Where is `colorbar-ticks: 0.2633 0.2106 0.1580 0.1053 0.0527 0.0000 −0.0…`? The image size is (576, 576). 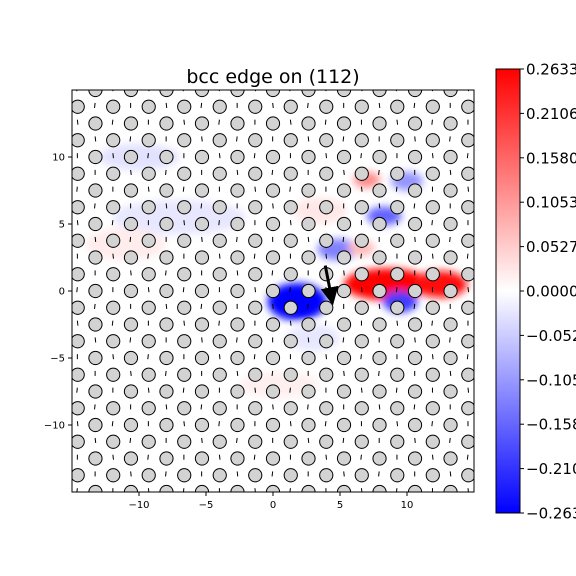
colorbar-ticks: 0.2633 0.2106 0.1580 0.1053 0.0527 0.0000 −0.0… is located at coordinates (548, 292).